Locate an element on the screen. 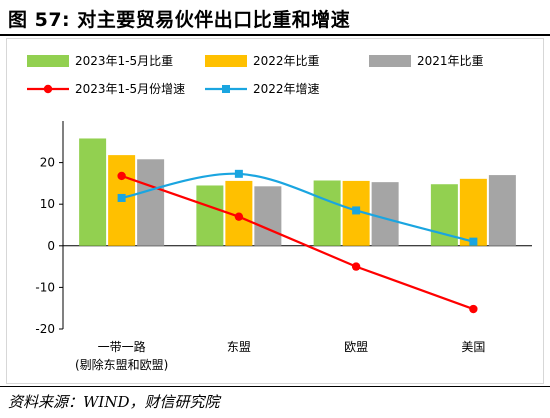 Image resolution: width=550 pixels, height=418 pixels. legend-label: 2023年1-5月比重 is located at coordinates (124, 61).